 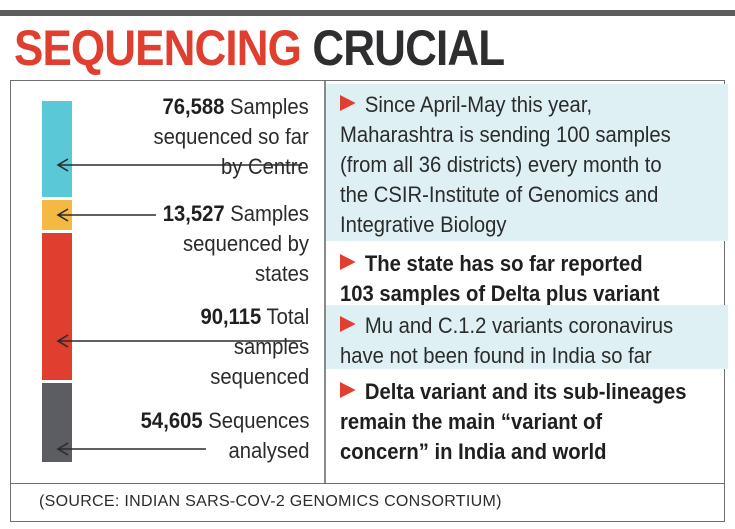 I want to click on bar-segment-centre, so click(x=57, y=149).